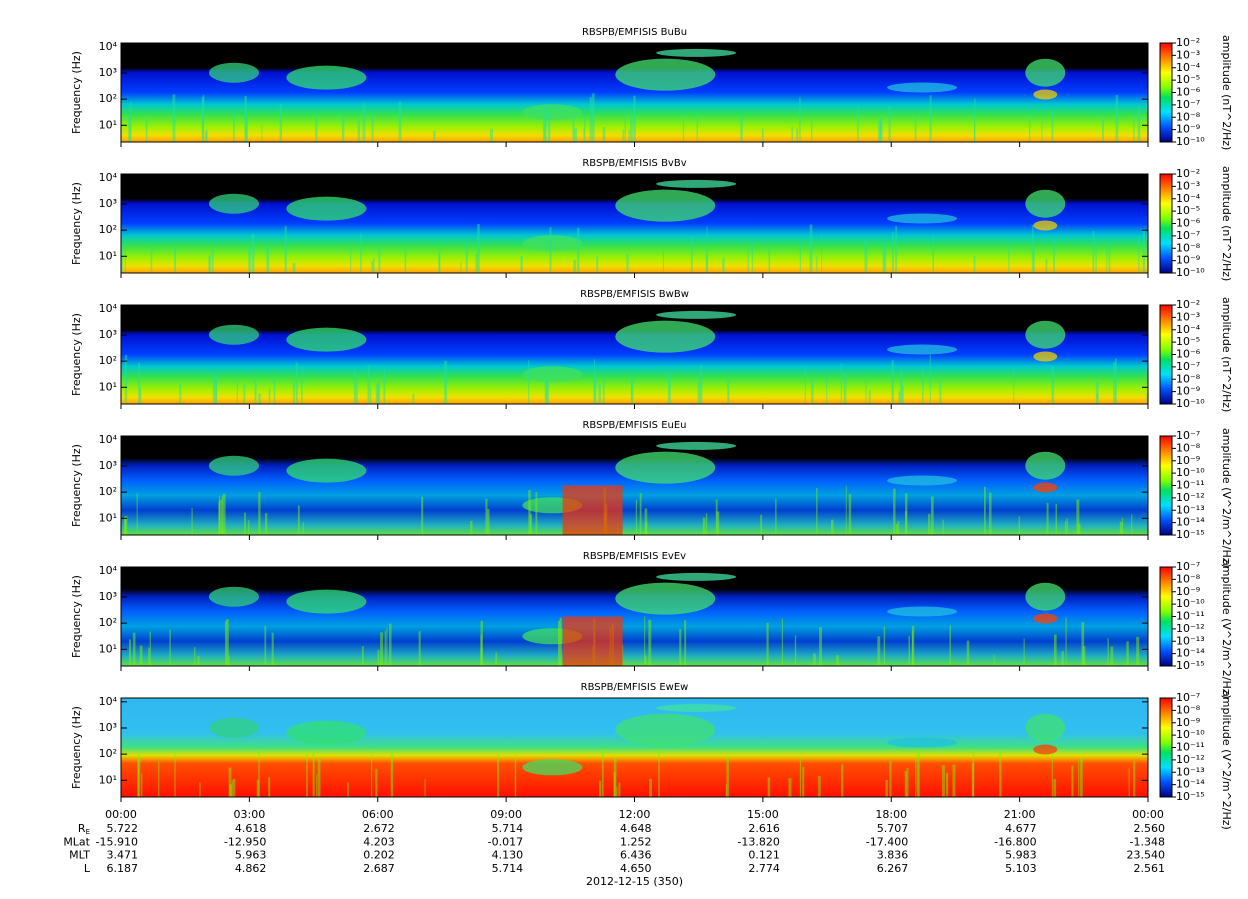 The width and height of the screenshot is (1248, 899). What do you see at coordinates (76, 616) in the screenshot?
I see `y-axis-label: Frequency (Hz)` at bounding box center [76, 616].